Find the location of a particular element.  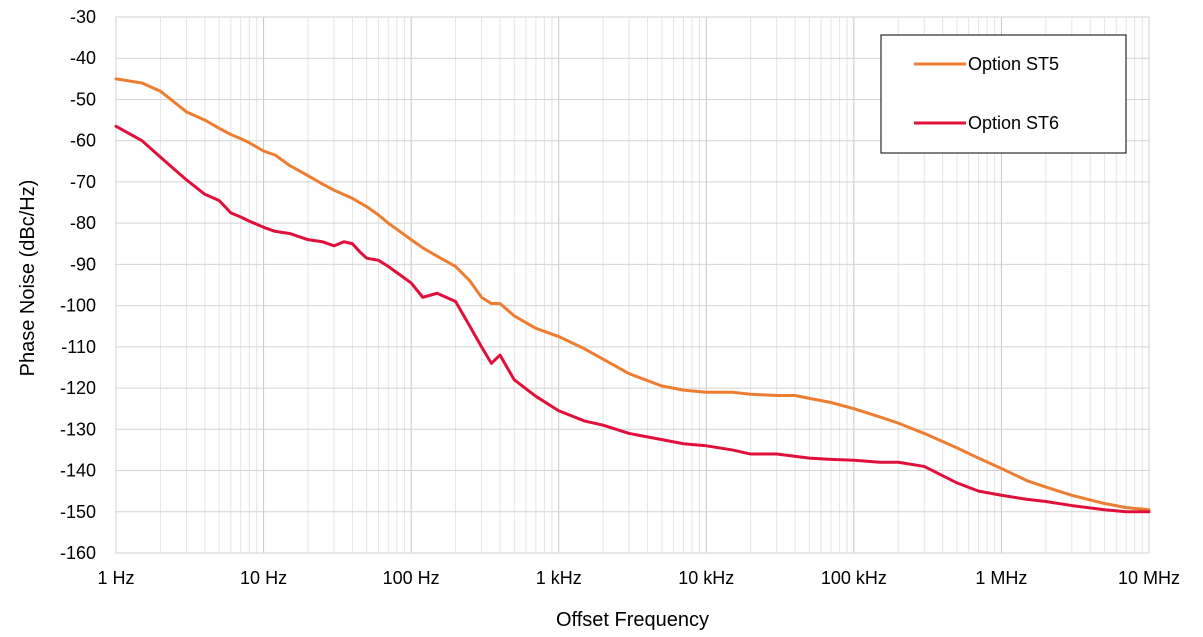

x-tick-label: 100 kHz is located at coordinates (854, 578).